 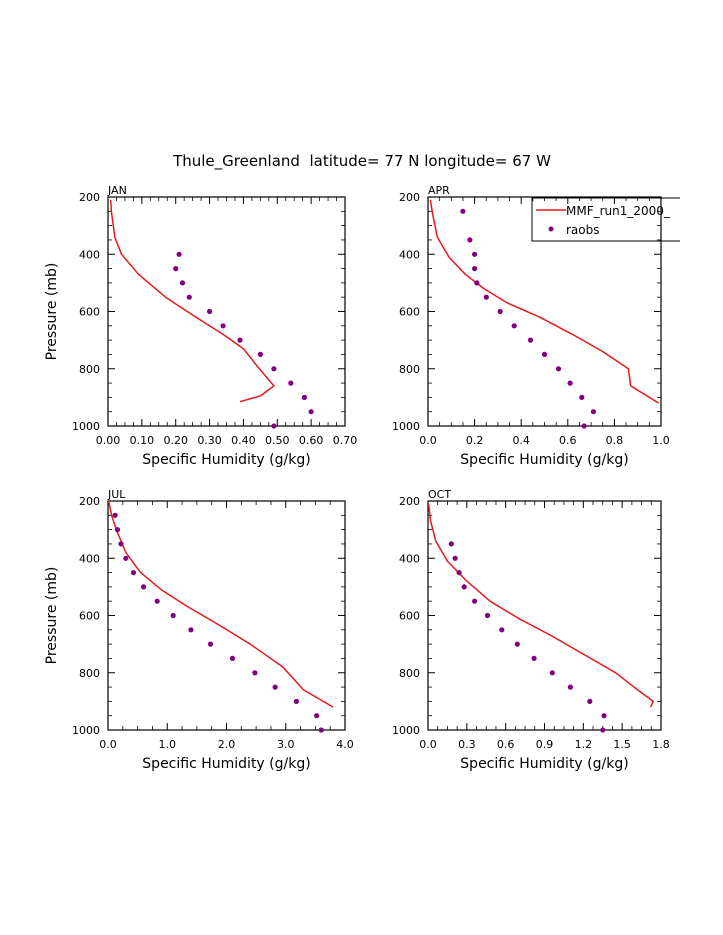 What do you see at coordinates (243, 440) in the screenshot?
I see `x-tick-label-jan: 0.40` at bounding box center [243, 440].